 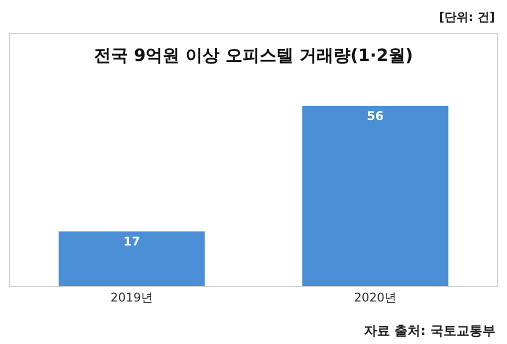 I want to click on chart-title: 전국 9억원 이상 오피스텔 거래량(1·2월), so click(x=254, y=56).